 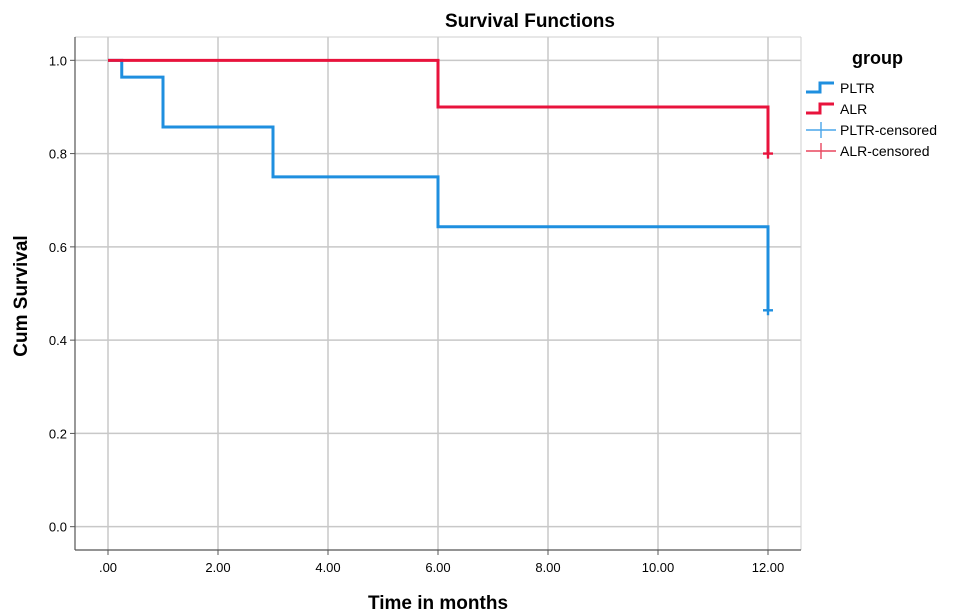 What do you see at coordinates (888, 130) in the screenshot?
I see `legend-label: PLTR-censored` at bounding box center [888, 130].